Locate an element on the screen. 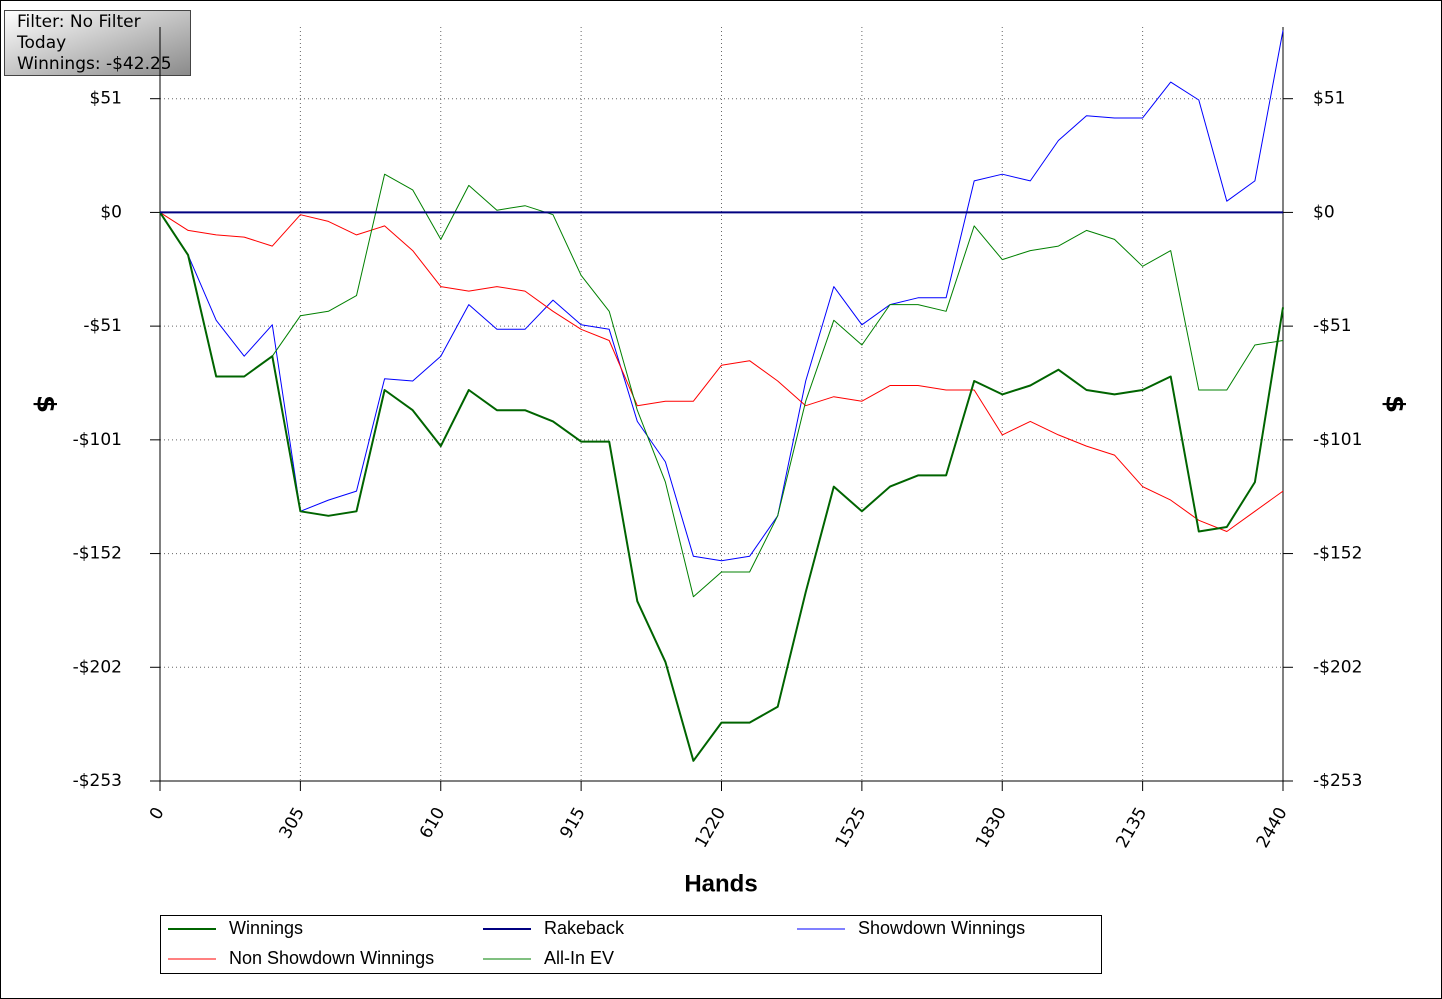 Image resolution: width=1442 pixels, height=999 pixels. legend-label: Winnings is located at coordinates (266, 928).